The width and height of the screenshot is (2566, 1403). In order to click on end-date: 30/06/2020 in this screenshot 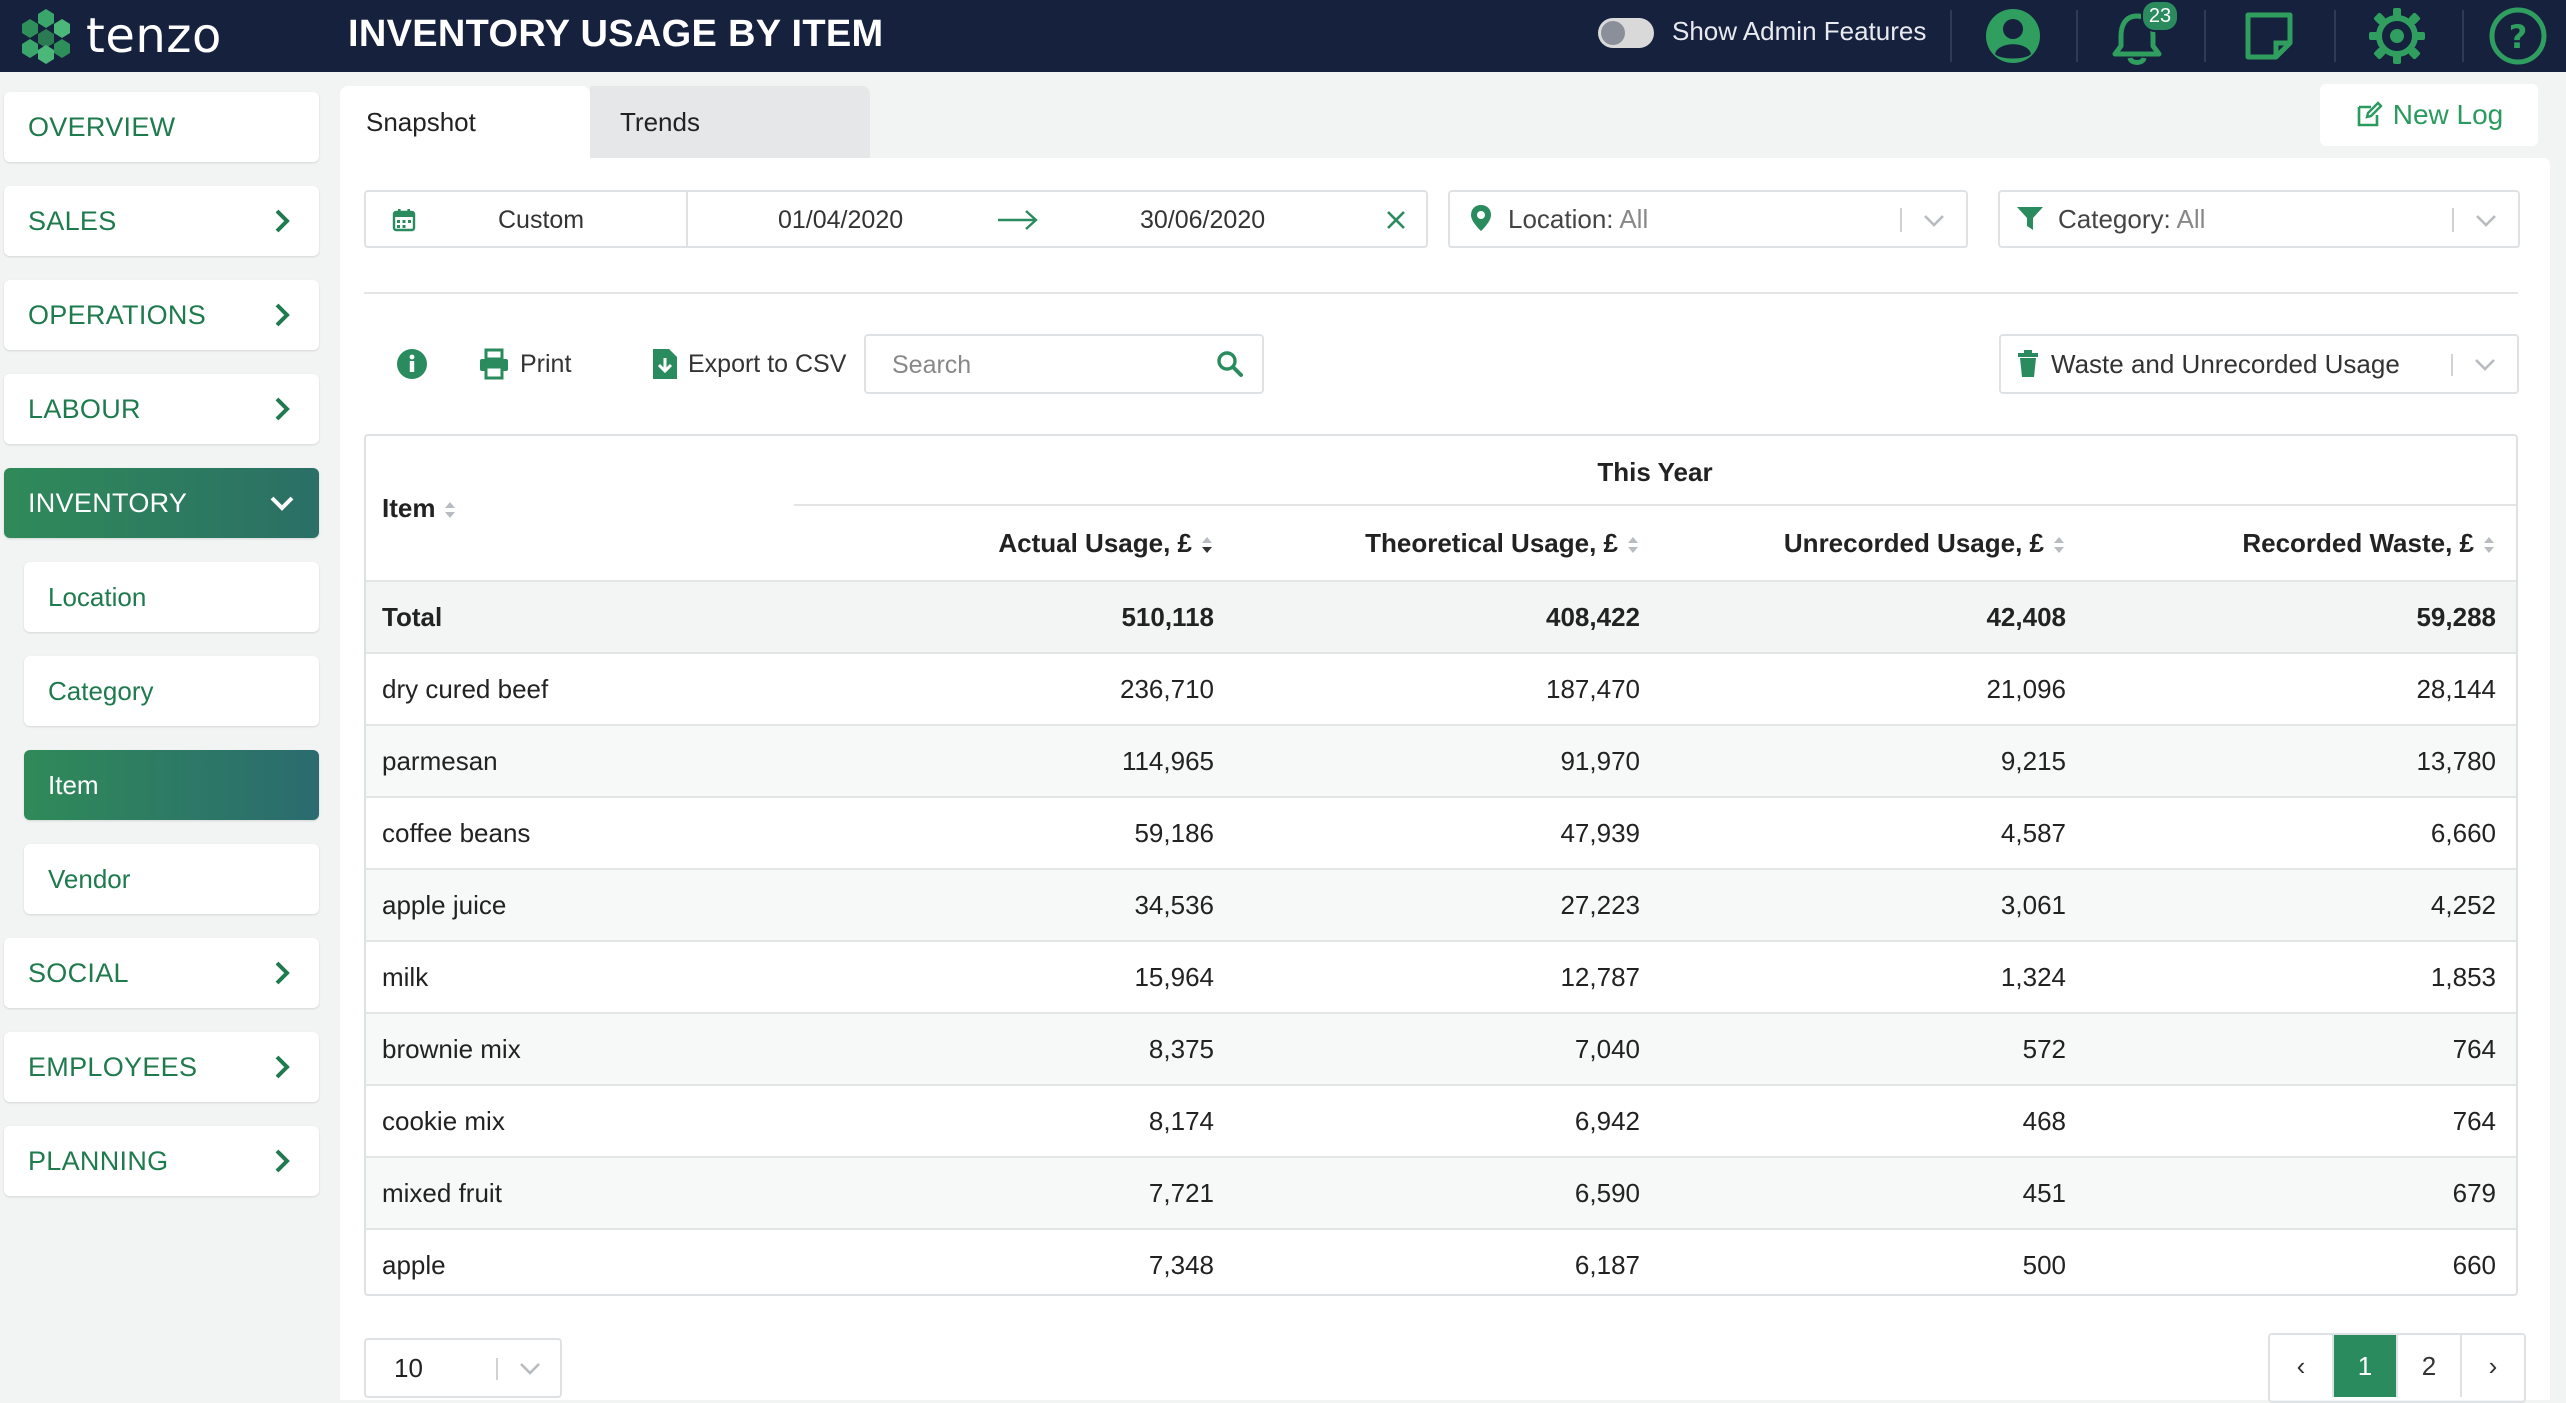, I will do `click(1203, 220)`.